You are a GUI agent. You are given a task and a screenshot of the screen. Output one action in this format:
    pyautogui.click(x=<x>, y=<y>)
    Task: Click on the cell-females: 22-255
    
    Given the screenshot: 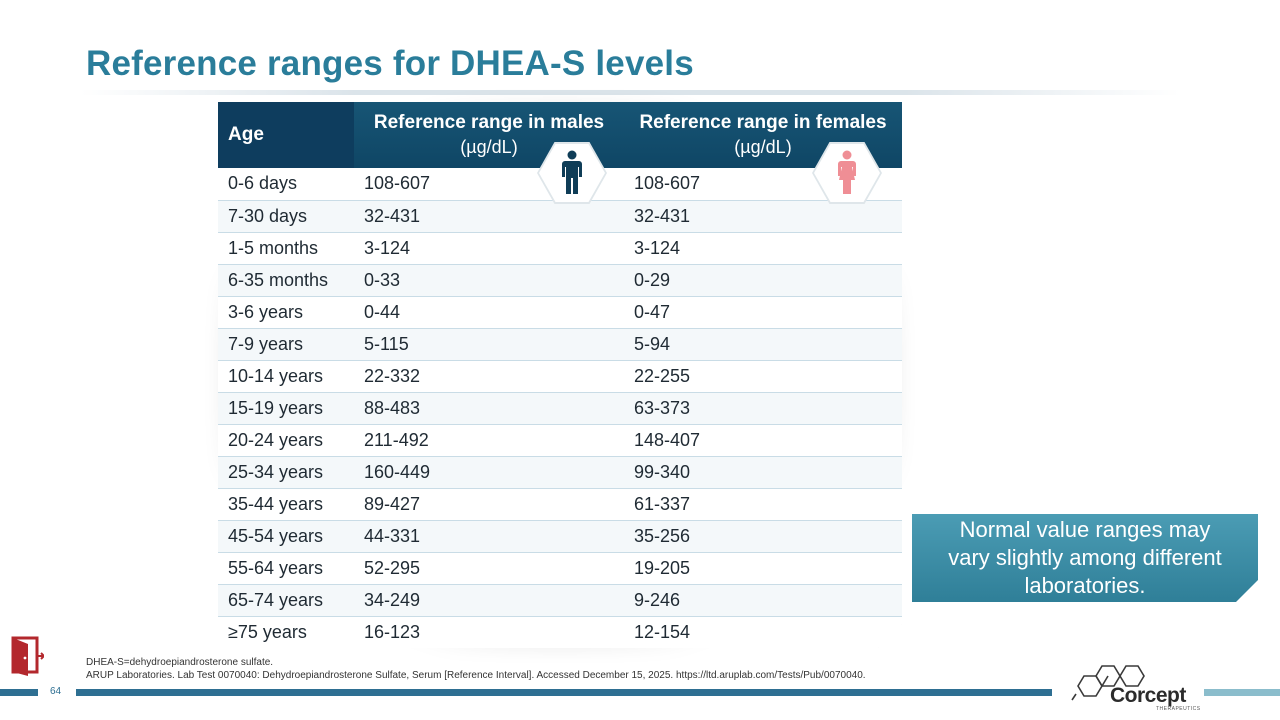 What is the action you would take?
    pyautogui.click(x=763, y=376)
    